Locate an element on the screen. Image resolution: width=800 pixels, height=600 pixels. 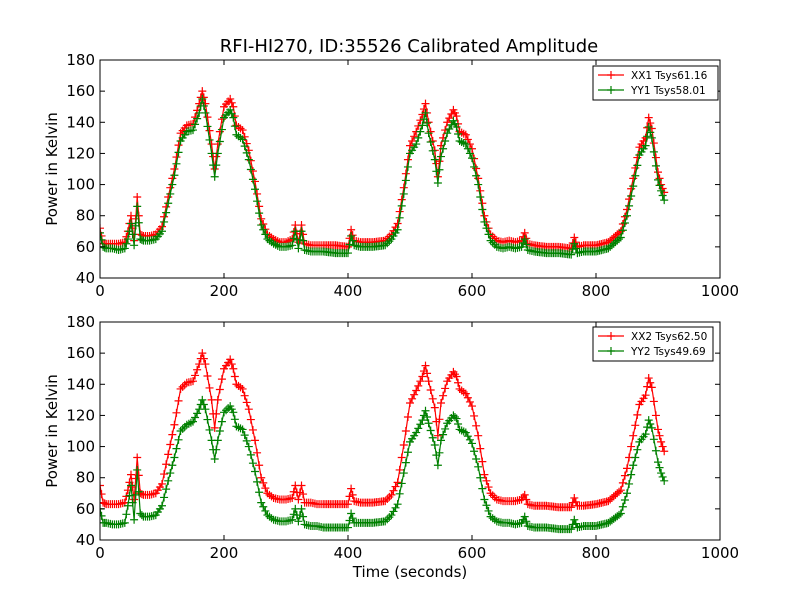
y-tick-label: 140 is located at coordinates (80, 122).